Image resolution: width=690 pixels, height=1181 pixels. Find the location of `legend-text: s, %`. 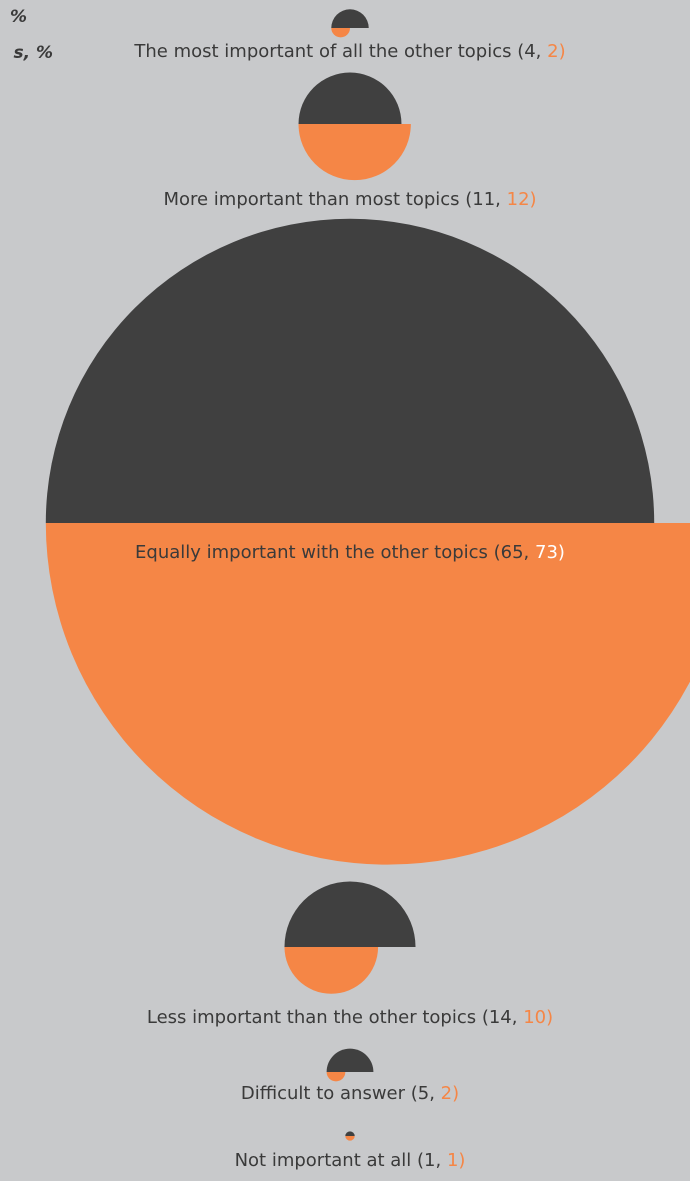

legend-text: s, % is located at coordinates (33, 53).